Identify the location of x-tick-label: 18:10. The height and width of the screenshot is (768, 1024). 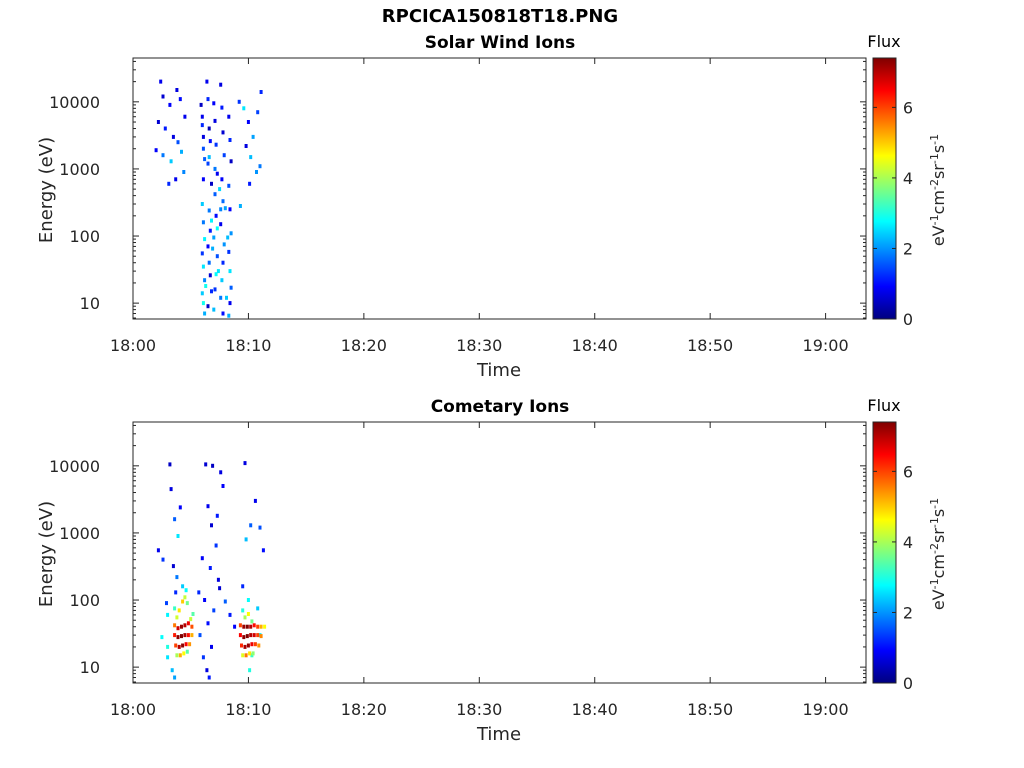
(248, 709).